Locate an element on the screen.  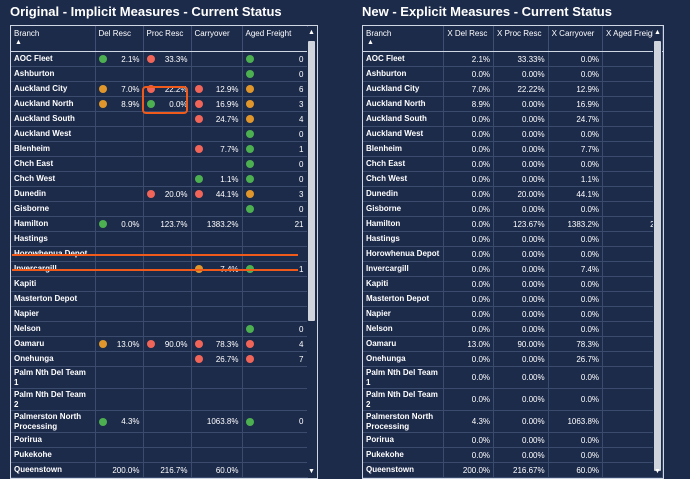
header-x-aged-freight: X Aged Freight is located at coordinates (632, 39).